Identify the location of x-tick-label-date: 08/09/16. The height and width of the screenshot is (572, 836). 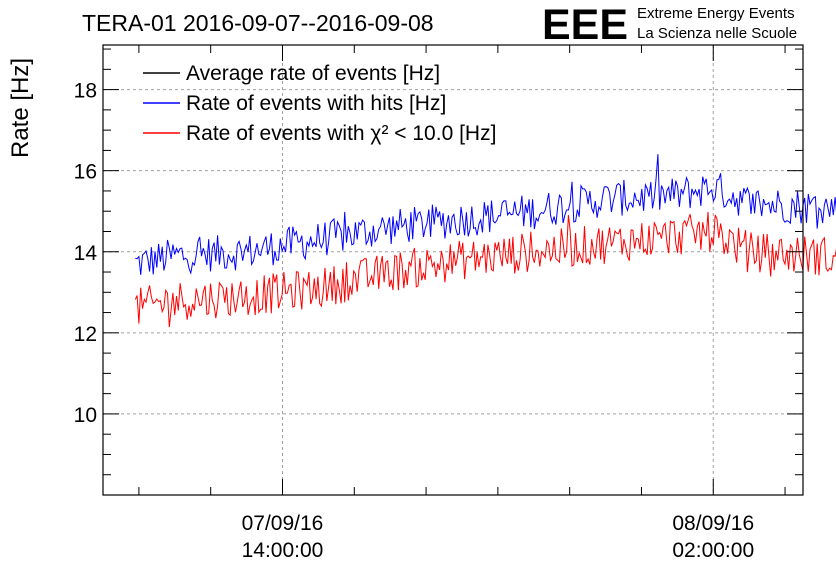
(713, 523).